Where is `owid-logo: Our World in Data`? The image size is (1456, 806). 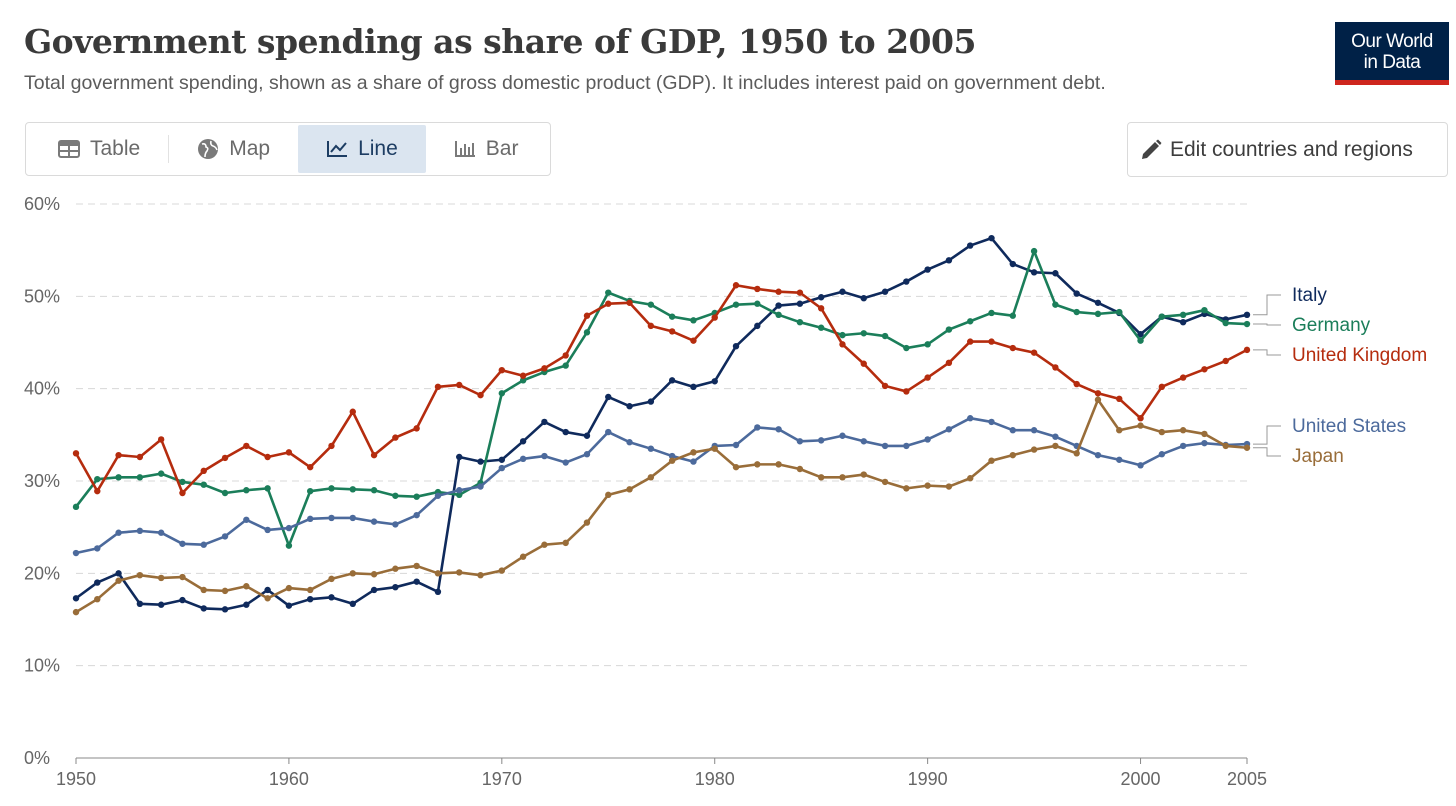 owid-logo: Our World in Data is located at coordinates (1392, 53).